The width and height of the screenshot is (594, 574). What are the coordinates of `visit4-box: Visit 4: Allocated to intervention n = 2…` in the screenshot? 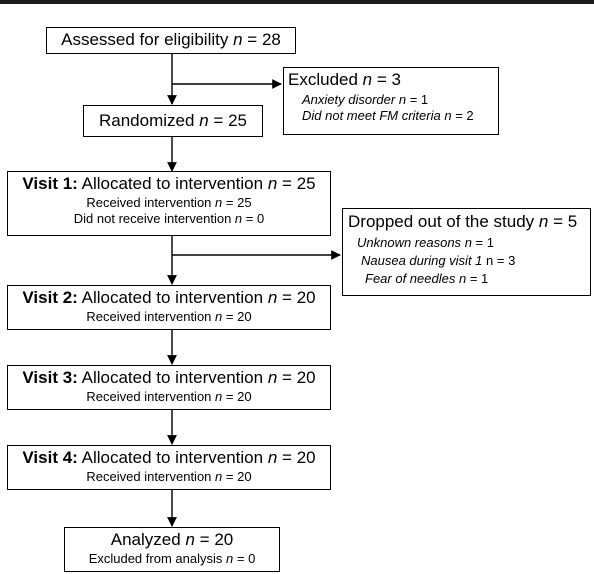 It's located at (169, 467).